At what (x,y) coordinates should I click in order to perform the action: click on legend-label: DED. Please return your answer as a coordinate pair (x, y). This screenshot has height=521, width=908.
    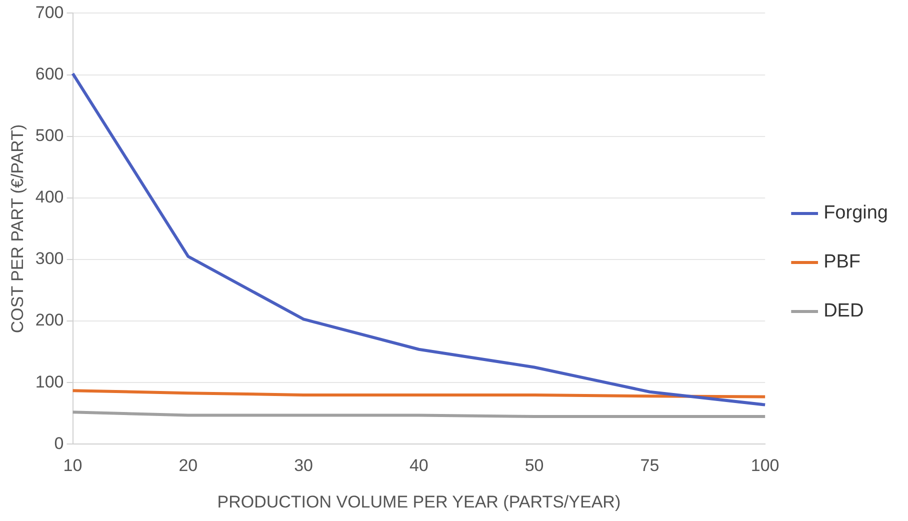
    Looking at the image, I should click on (844, 311).